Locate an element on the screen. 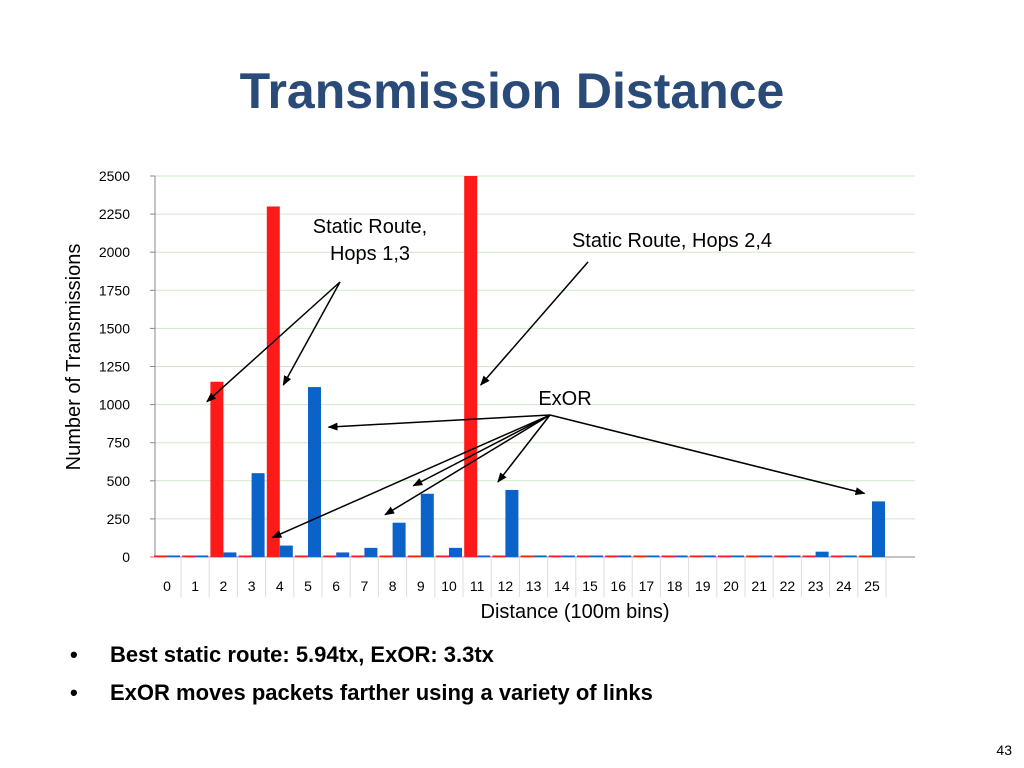 This screenshot has width=1024, height=768. y-axis-label: Number of Transmissions is located at coordinates (74, 357).